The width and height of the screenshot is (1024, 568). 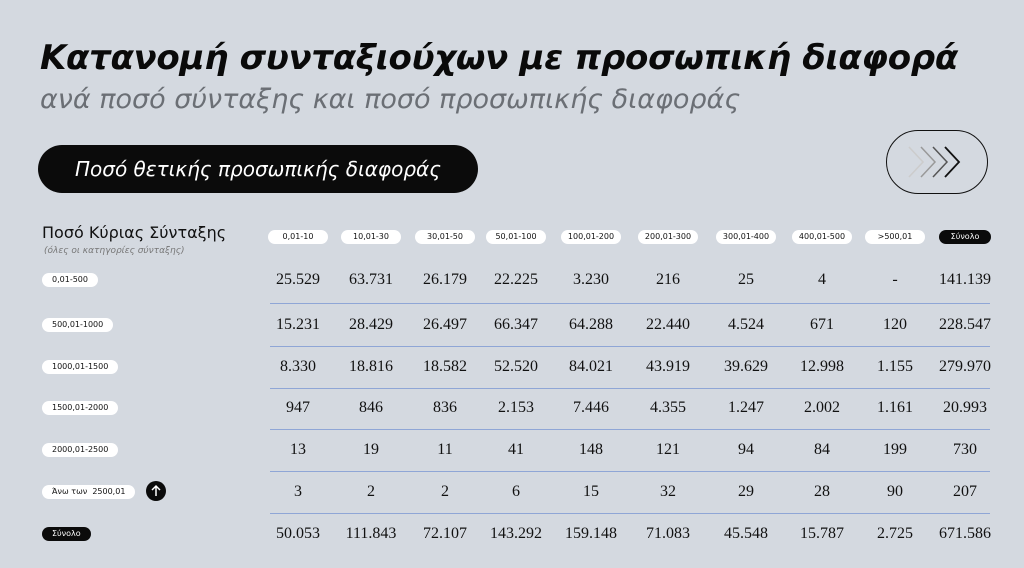 I want to click on column-header: 300,01-400, so click(x=746, y=237).